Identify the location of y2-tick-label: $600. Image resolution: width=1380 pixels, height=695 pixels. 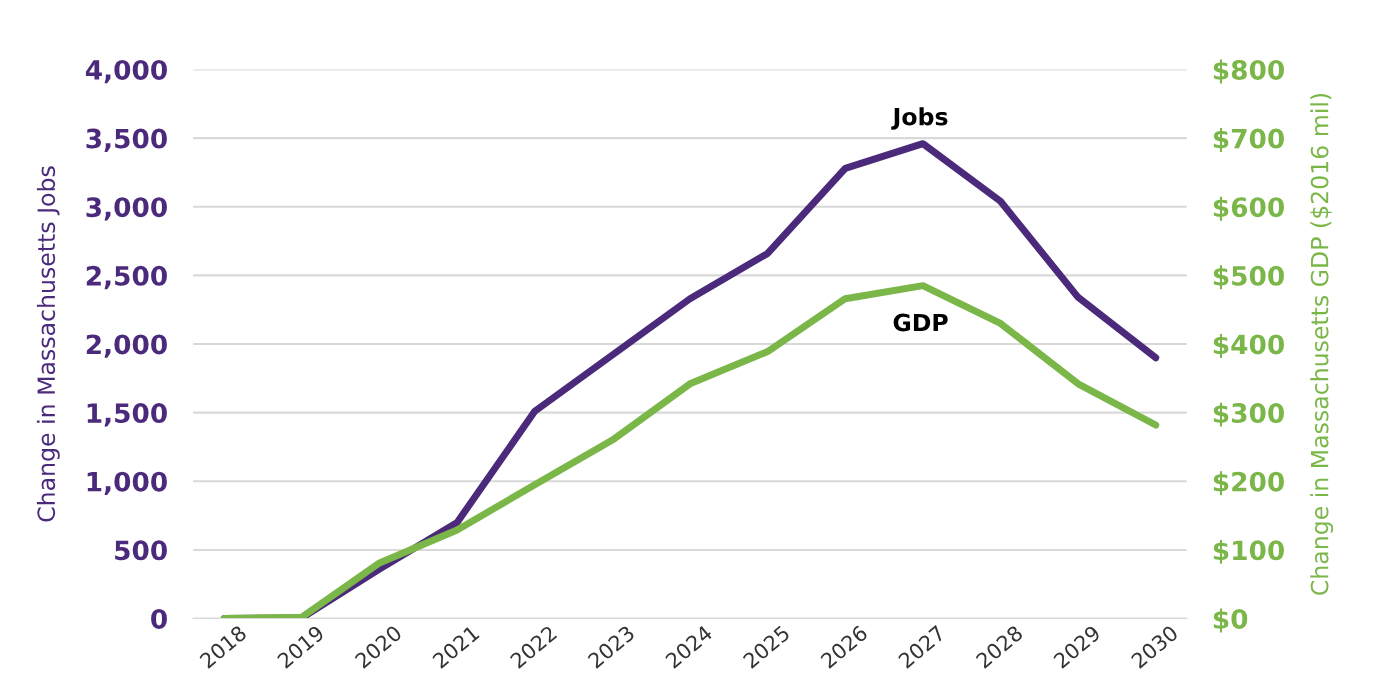
(1248, 208).